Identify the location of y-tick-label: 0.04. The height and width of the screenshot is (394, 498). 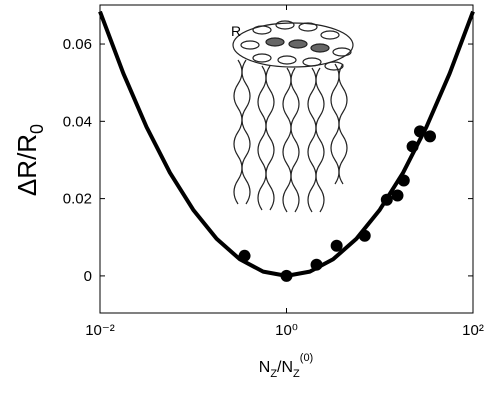
(77, 121).